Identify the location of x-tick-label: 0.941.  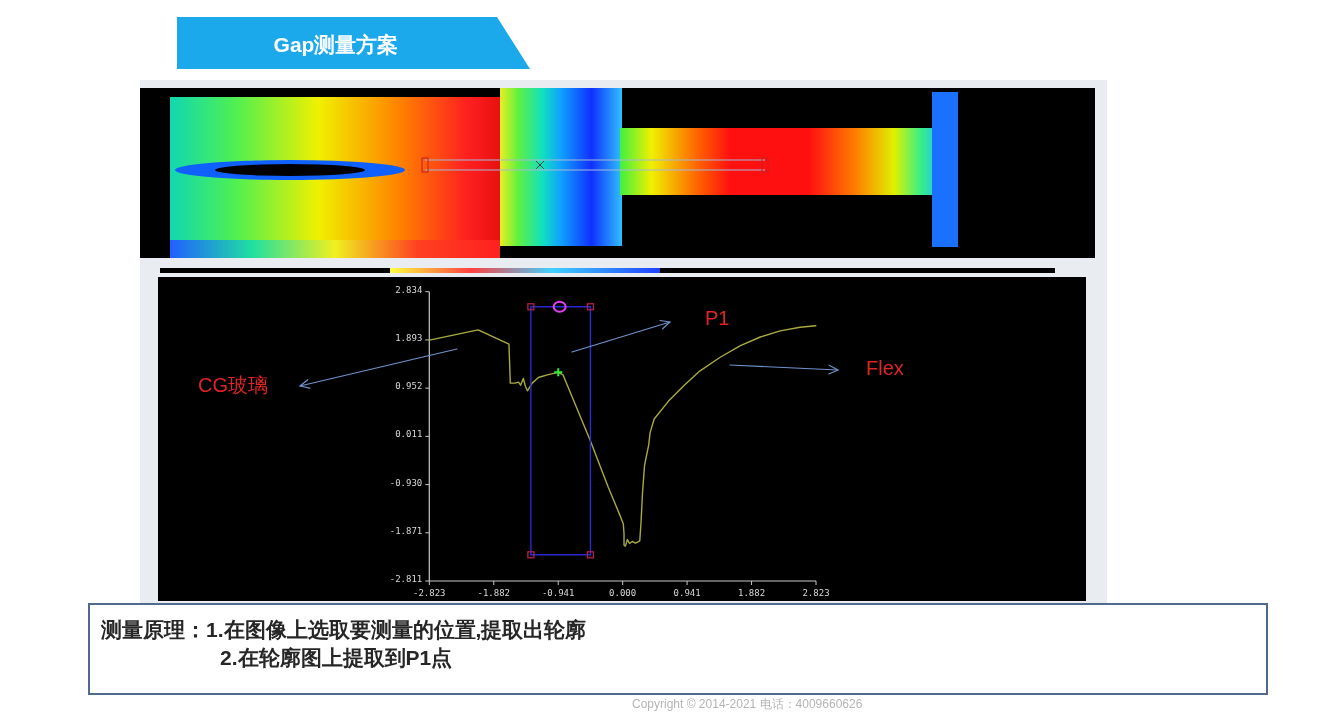
(687, 593).